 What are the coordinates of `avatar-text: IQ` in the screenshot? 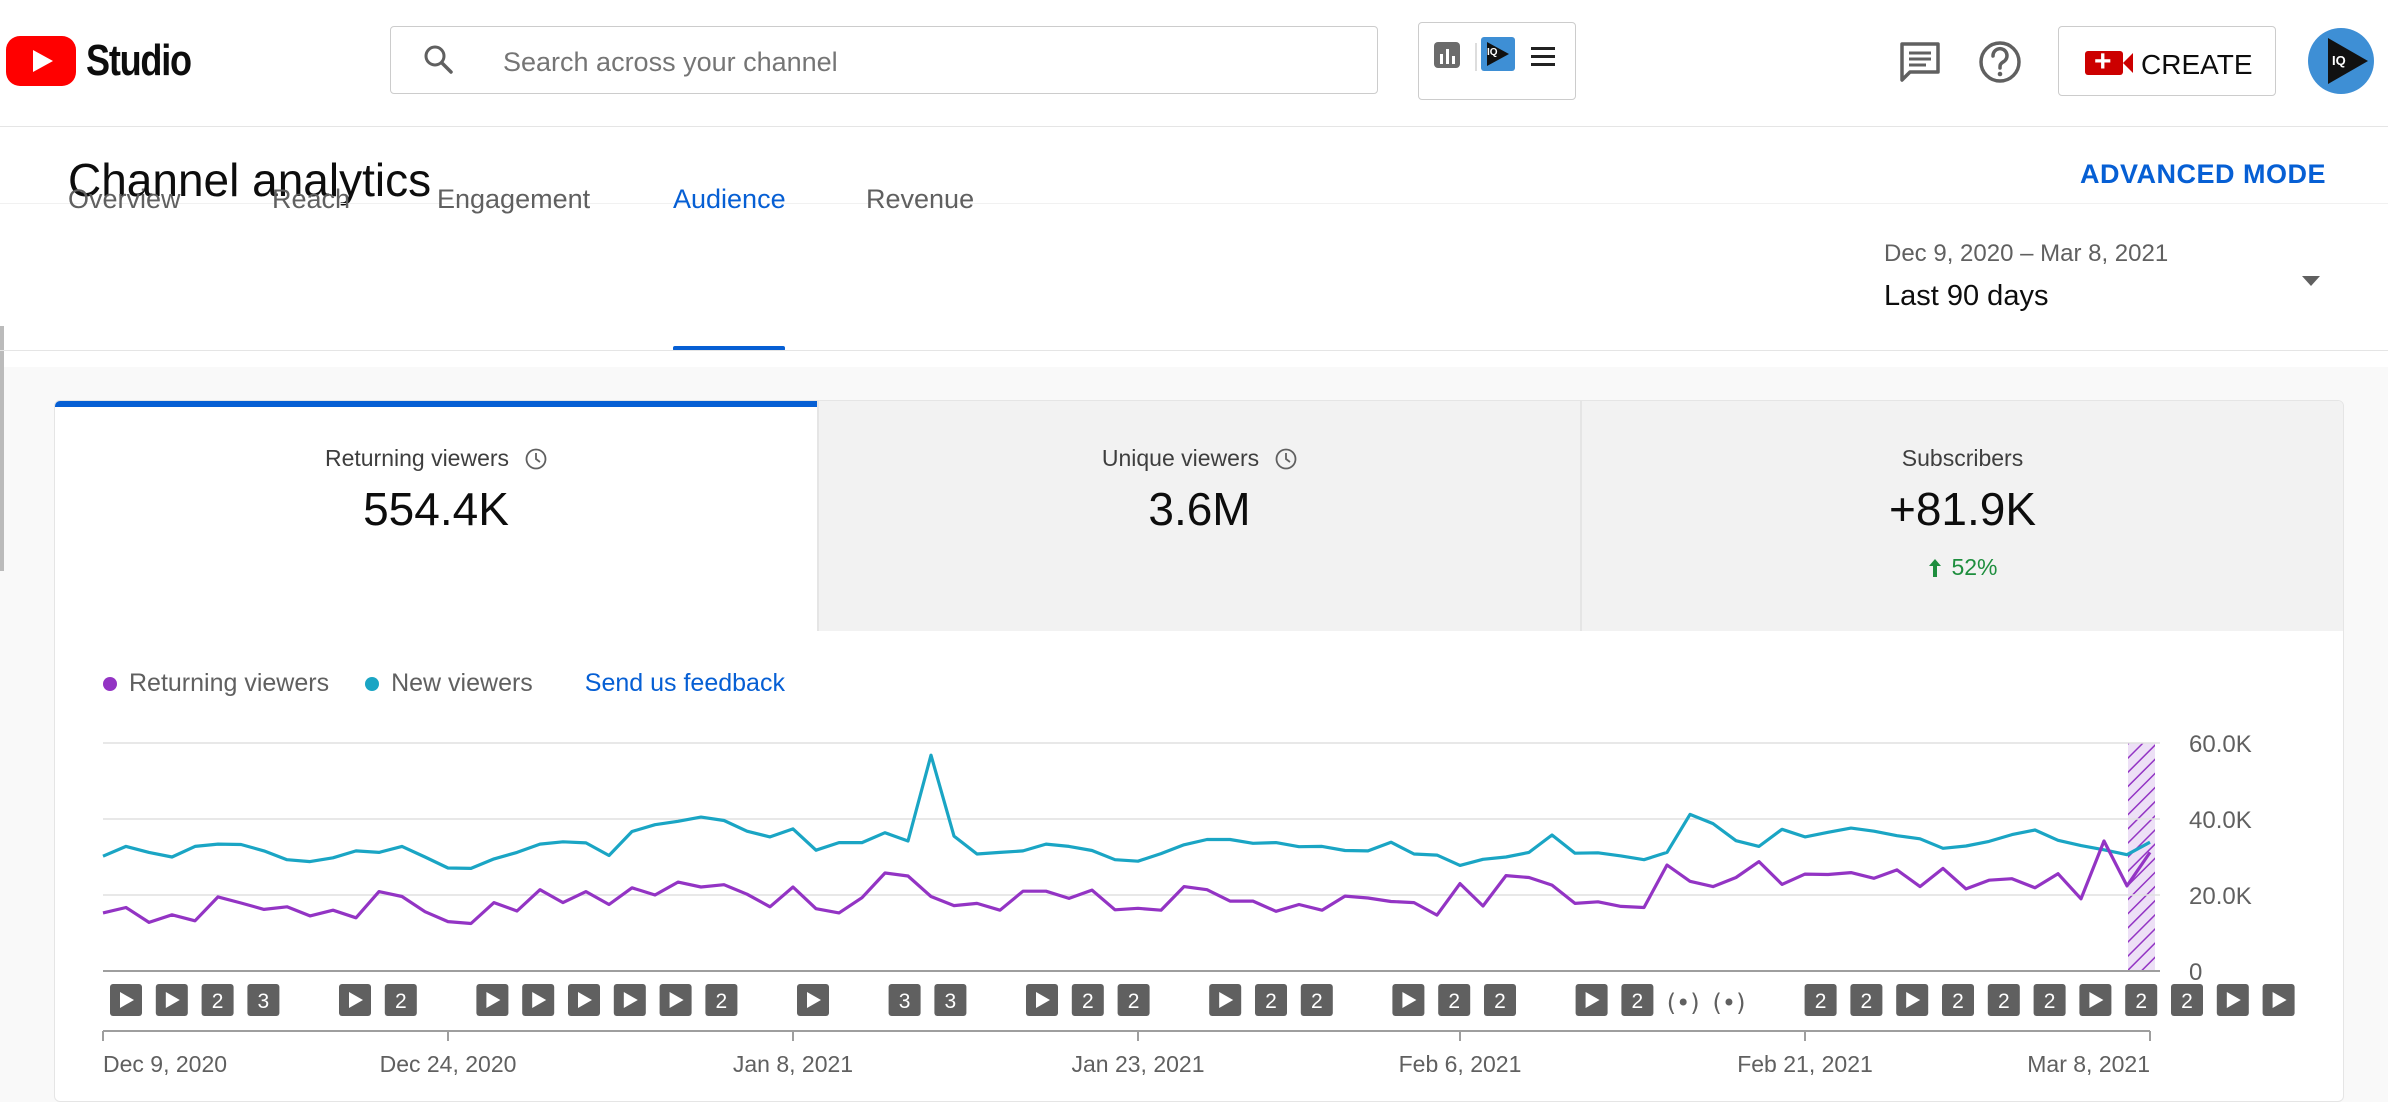 It's located at (2339, 60).